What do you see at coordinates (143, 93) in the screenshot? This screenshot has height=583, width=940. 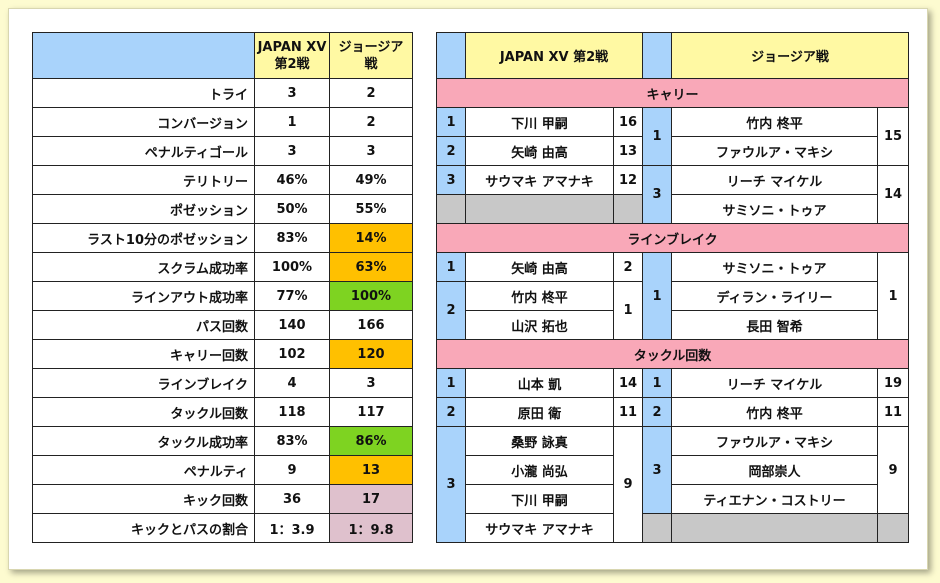 I see `stat-label: トライ` at bounding box center [143, 93].